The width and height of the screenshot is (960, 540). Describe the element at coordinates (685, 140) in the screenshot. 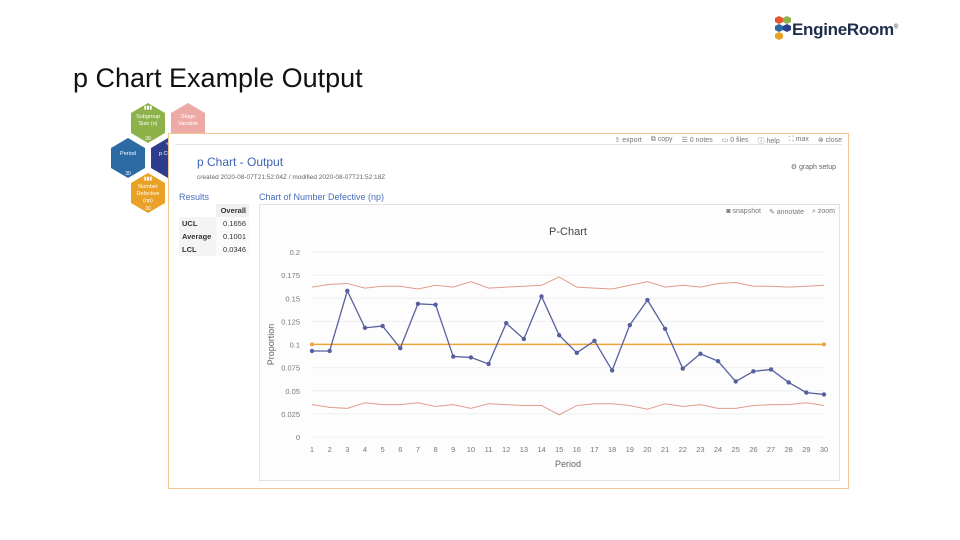

I see `notes-icon: ☰` at that location.